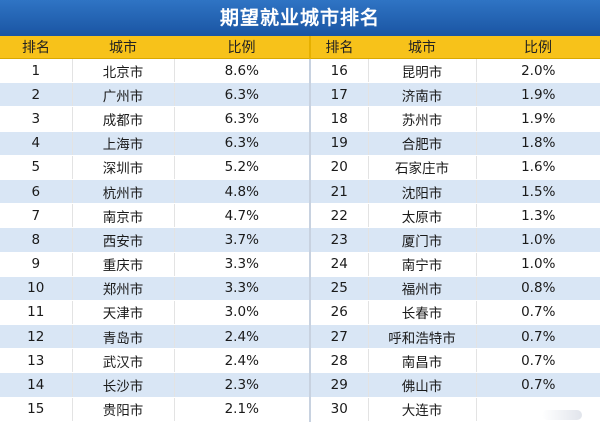 This screenshot has width=600, height=426. Describe the element at coordinates (421, 167) in the screenshot. I see `city-cell: 石家庄市` at that location.